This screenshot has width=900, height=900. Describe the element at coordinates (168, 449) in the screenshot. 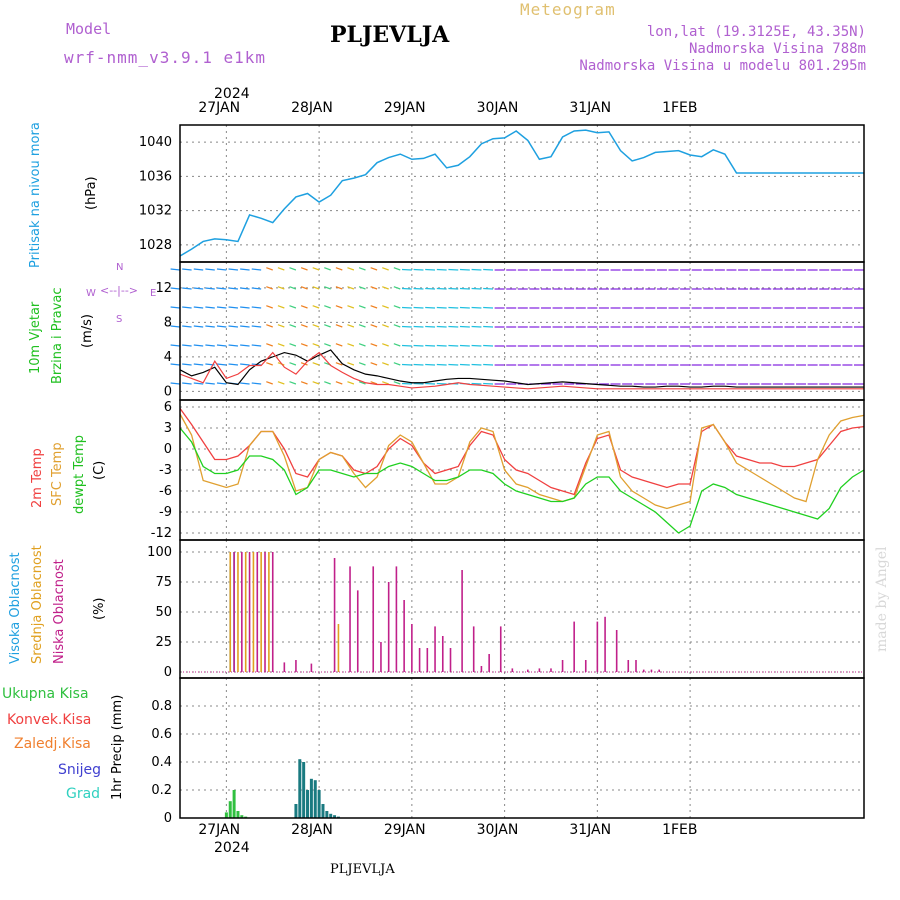

I see `y-tick-label: 0` at that location.